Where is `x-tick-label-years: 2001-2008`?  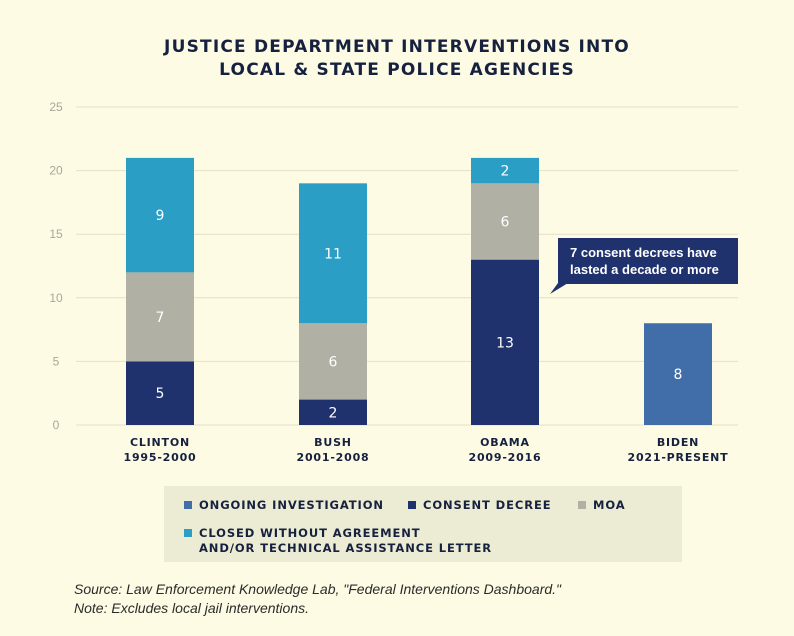 x-tick-label-years: 2001-2008 is located at coordinates (333, 457).